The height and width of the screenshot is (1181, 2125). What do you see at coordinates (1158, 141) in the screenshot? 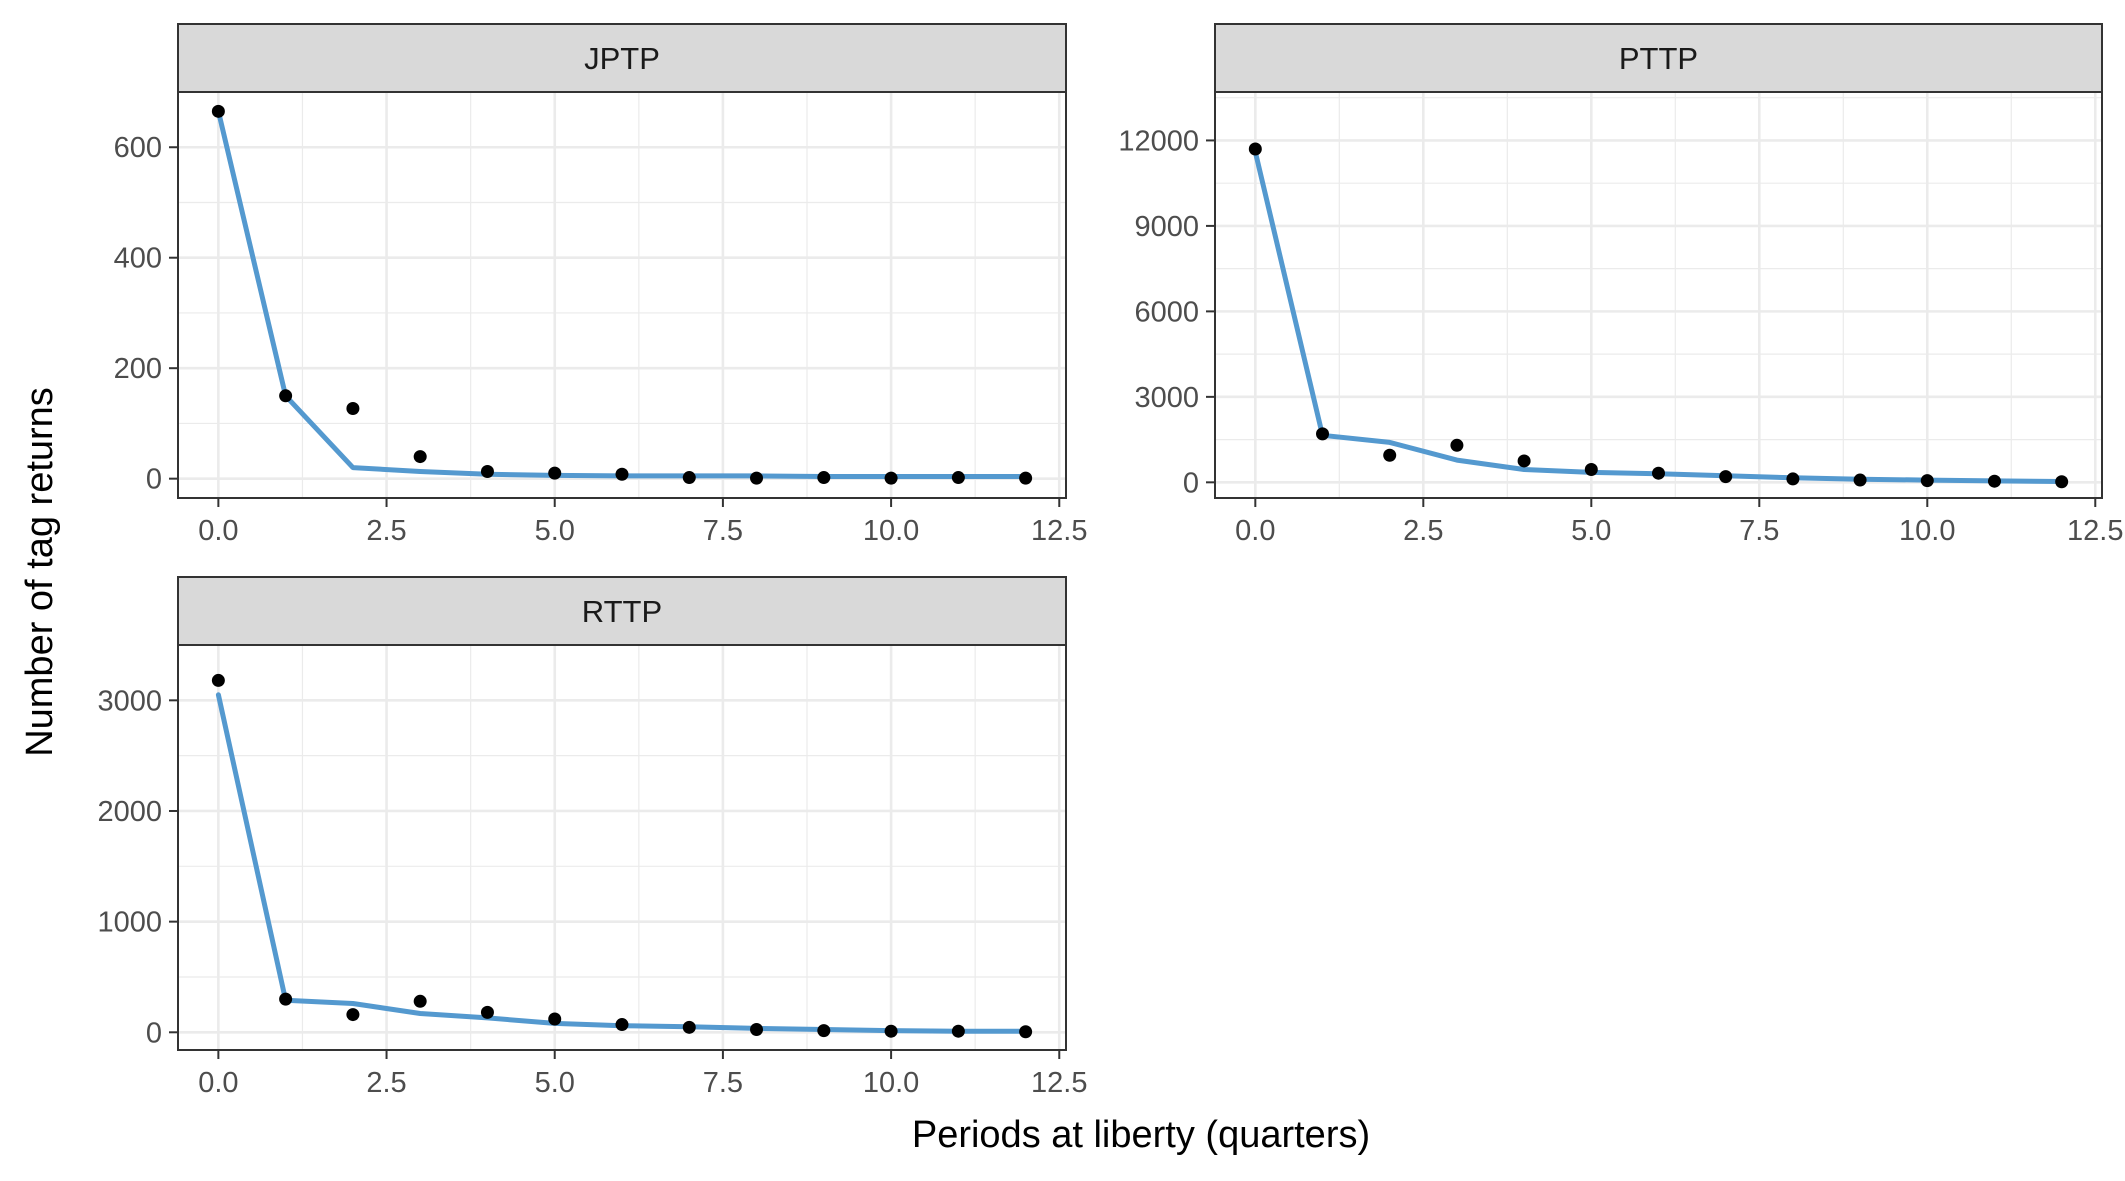
I see `y-tick-label: 12000` at bounding box center [1158, 141].